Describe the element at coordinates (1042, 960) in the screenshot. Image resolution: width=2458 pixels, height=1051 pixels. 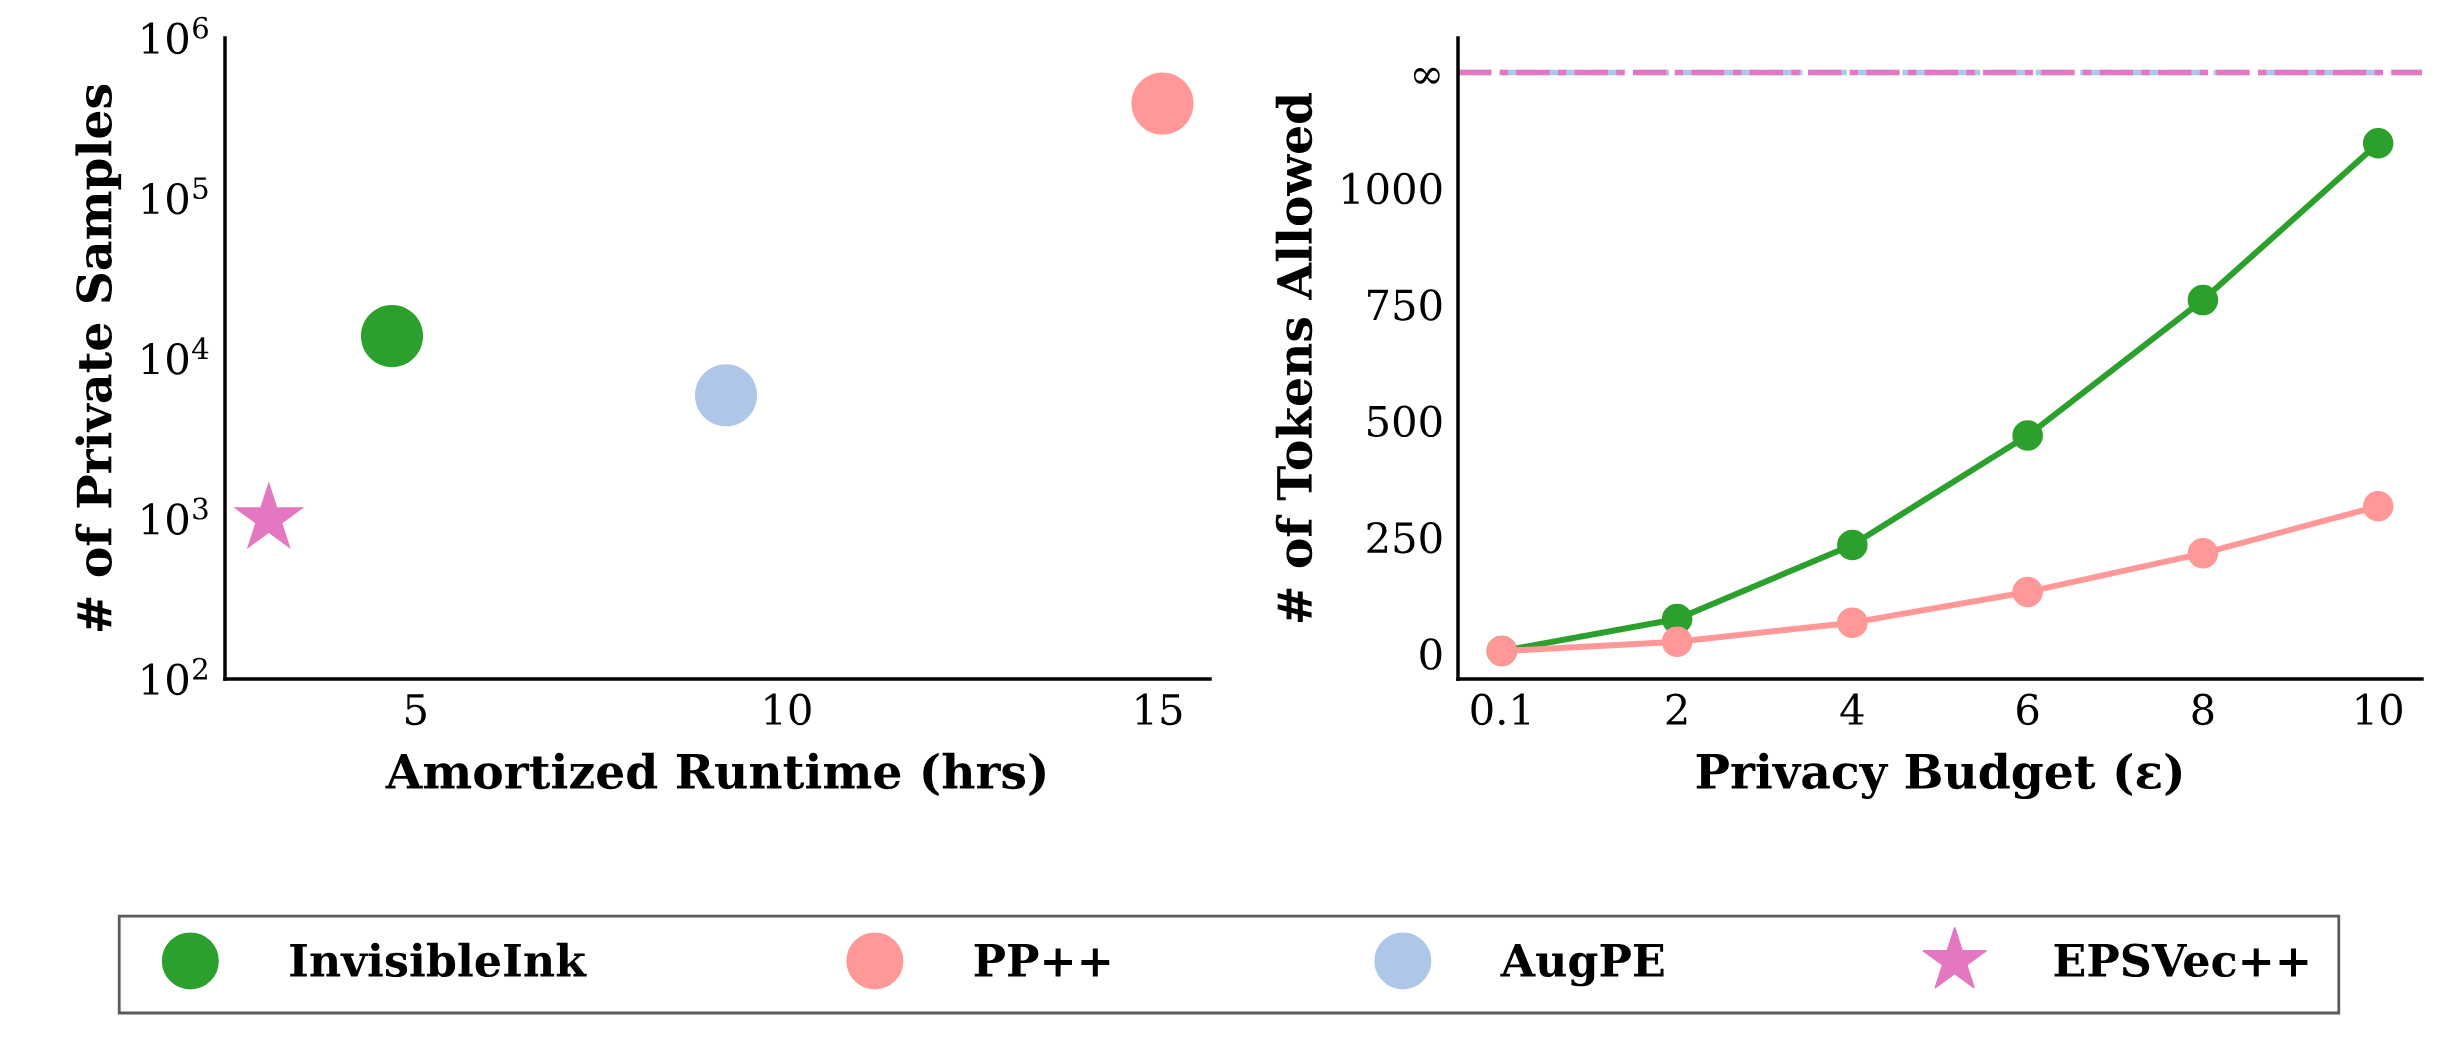
I see `legend-label: PP++` at that location.